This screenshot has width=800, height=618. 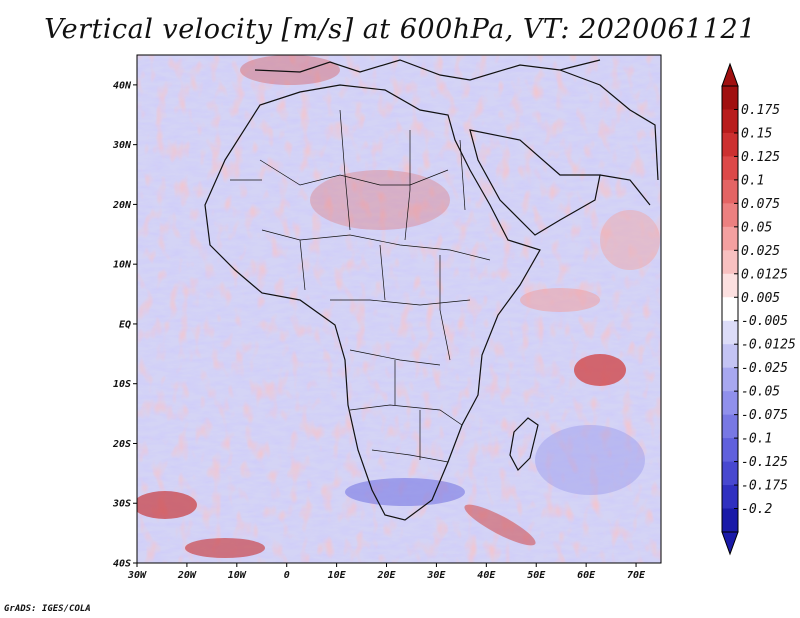 I want to click on lon-tick-label: 0, so click(x=287, y=575).